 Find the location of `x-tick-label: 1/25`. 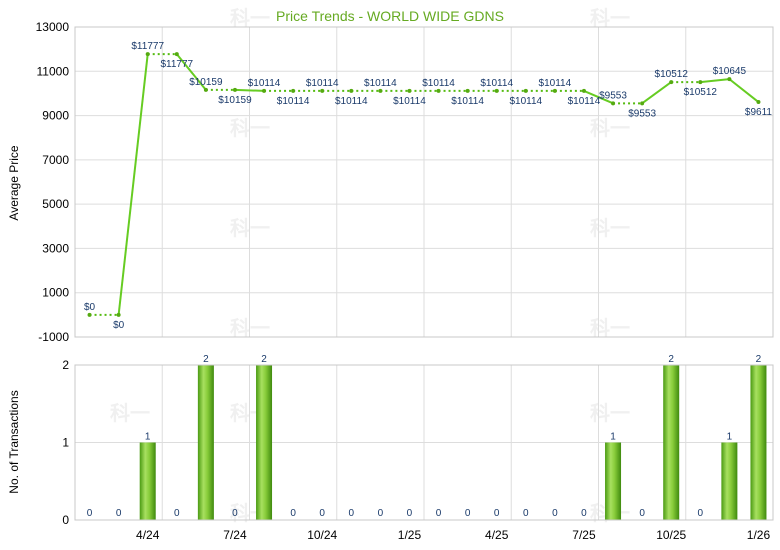

x-tick-label: 1/25 is located at coordinates (410, 535).